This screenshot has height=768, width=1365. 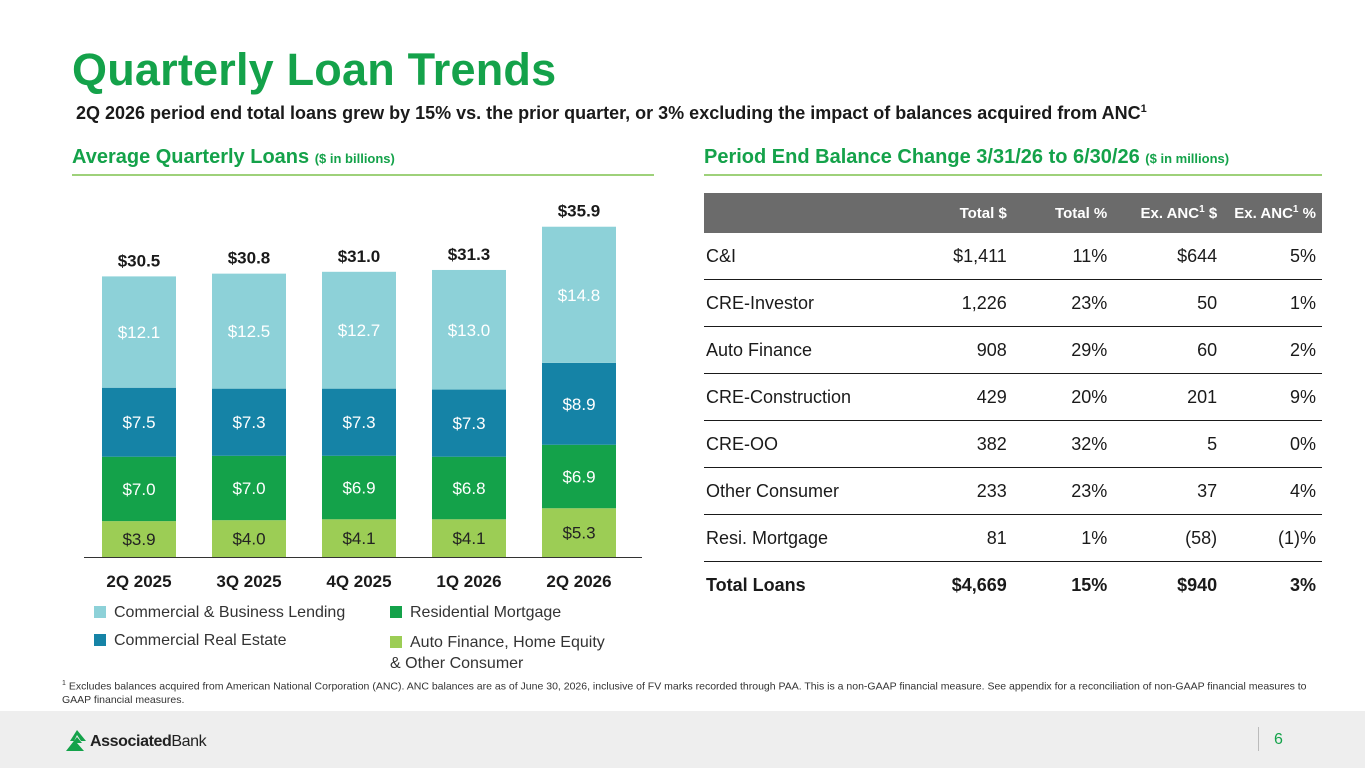 What do you see at coordinates (579, 211) in the screenshot?
I see `total-label: $35.9` at bounding box center [579, 211].